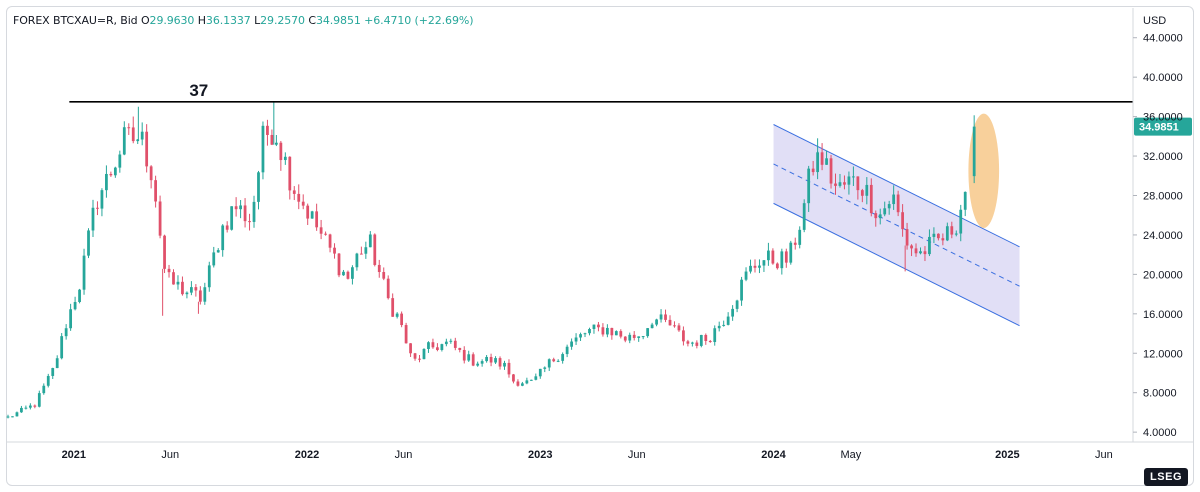  What do you see at coordinates (172, 20) in the screenshot?
I see `open-value: 29.9630` at bounding box center [172, 20].